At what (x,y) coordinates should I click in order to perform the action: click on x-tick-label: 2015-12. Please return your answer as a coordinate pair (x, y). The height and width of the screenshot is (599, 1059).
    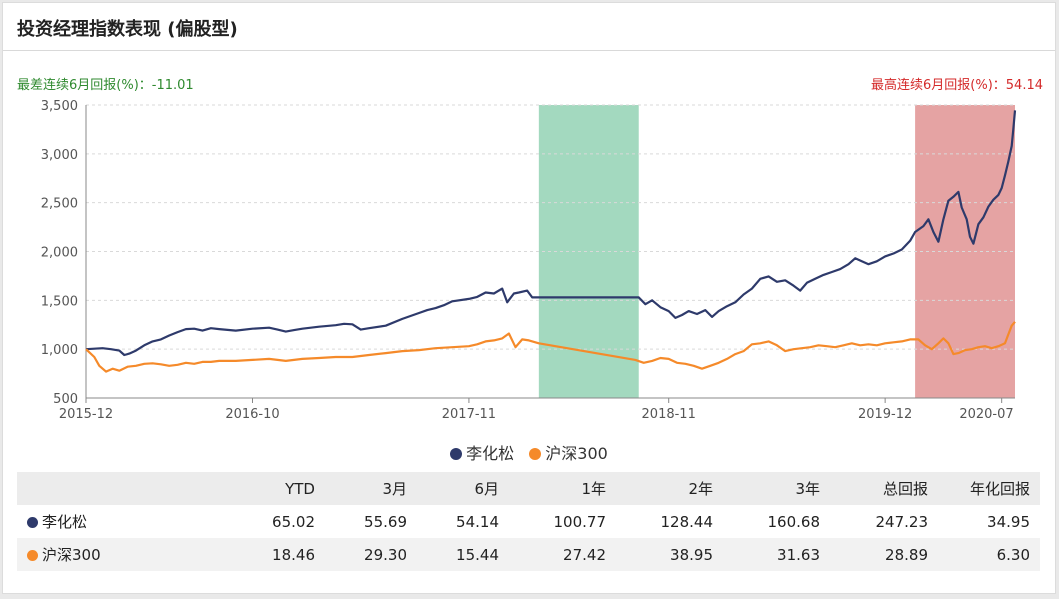
    Looking at the image, I should click on (86, 414).